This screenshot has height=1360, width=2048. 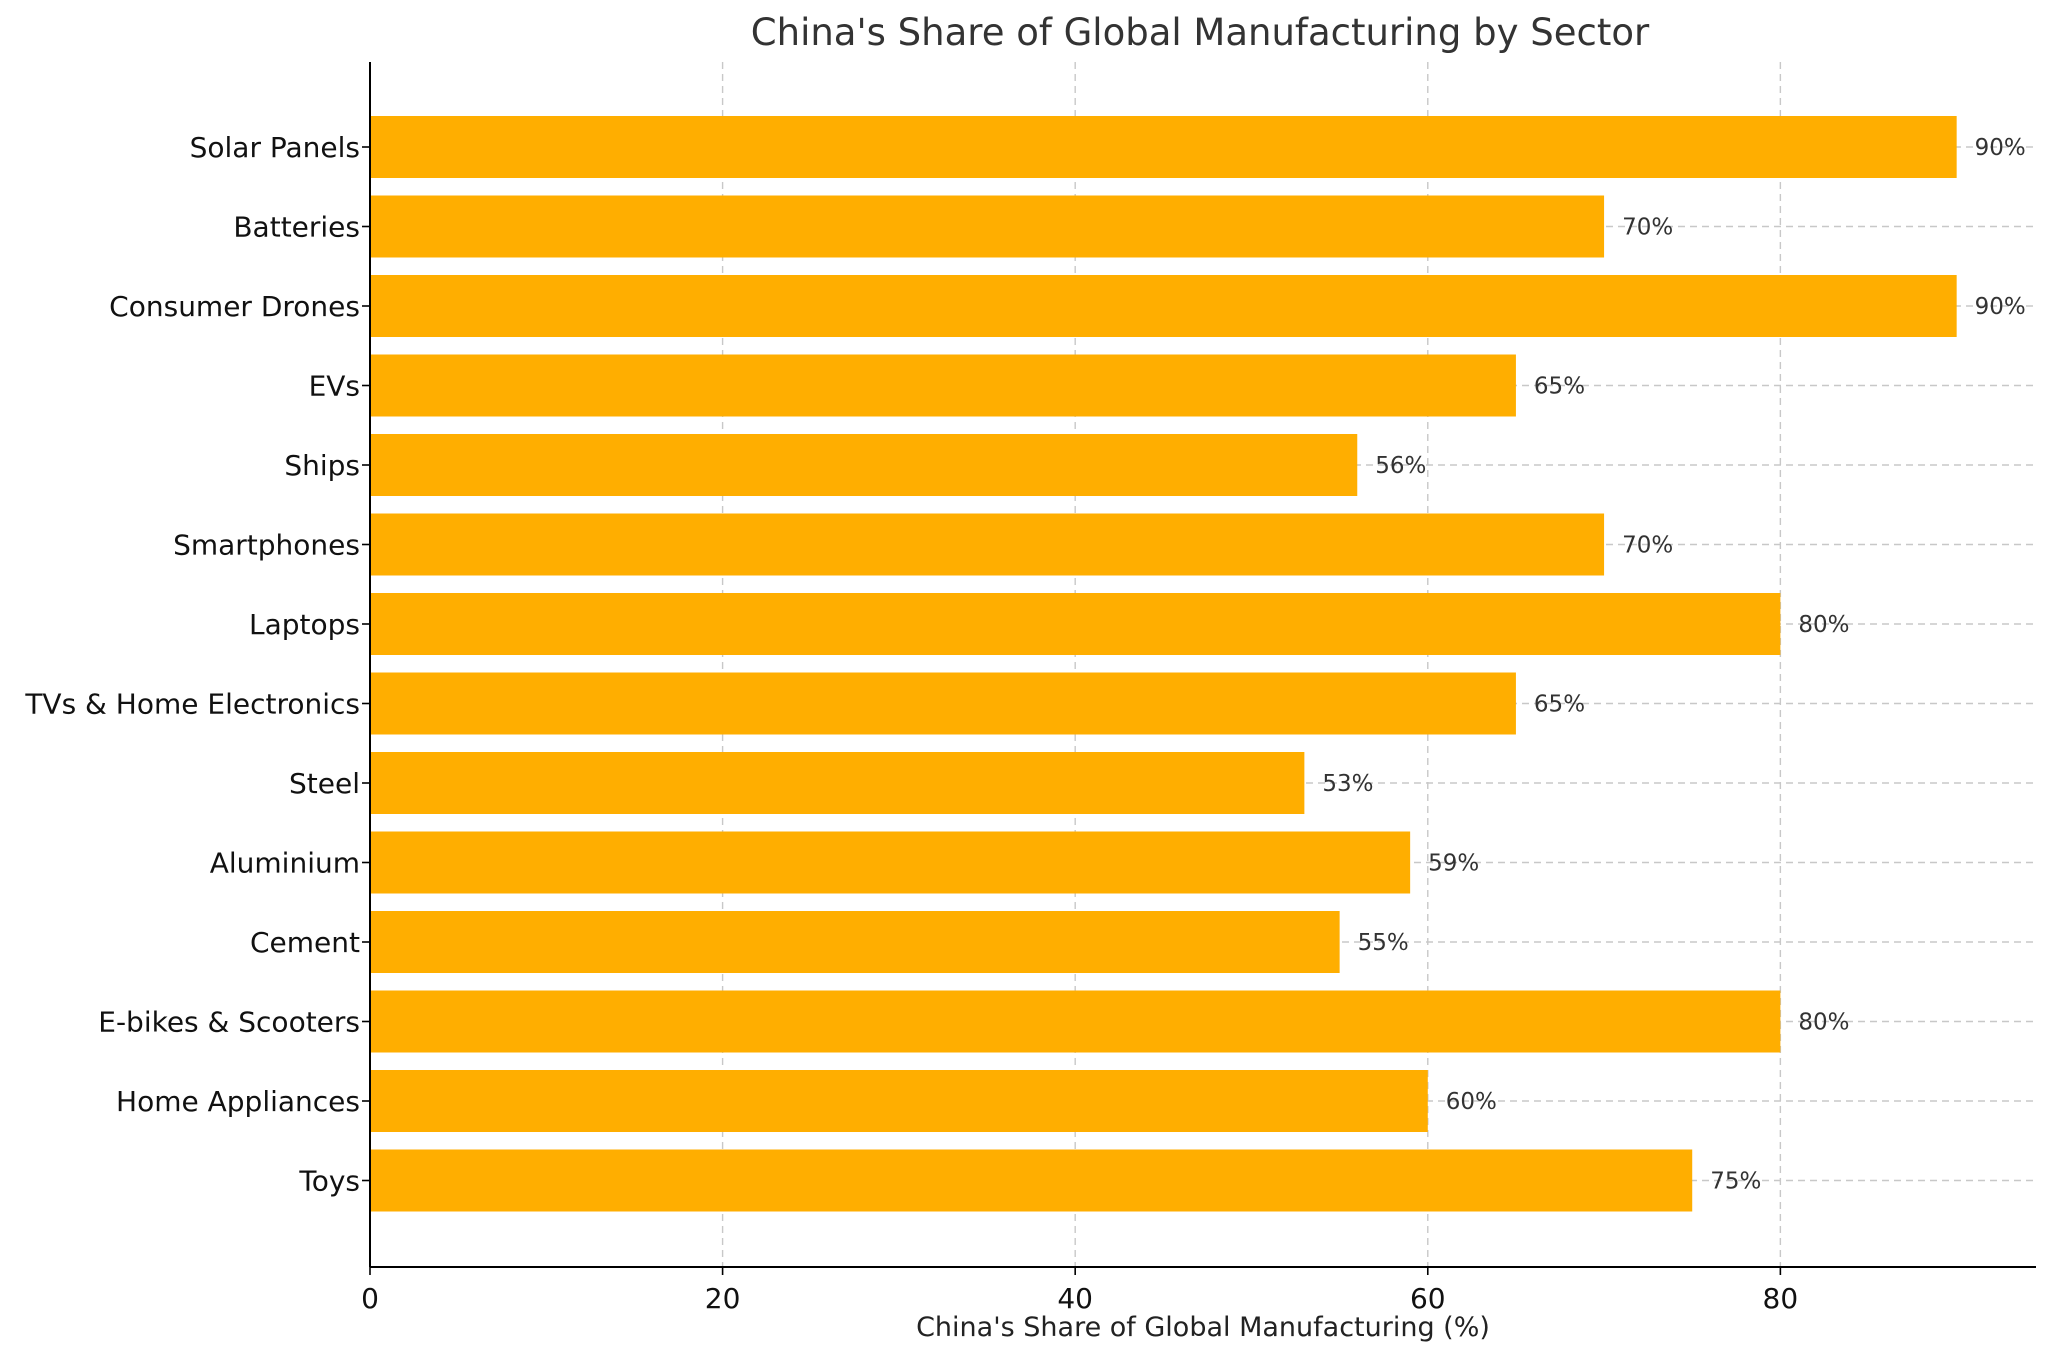 What do you see at coordinates (1453, 864) in the screenshot?
I see `data-label: 59%` at bounding box center [1453, 864].